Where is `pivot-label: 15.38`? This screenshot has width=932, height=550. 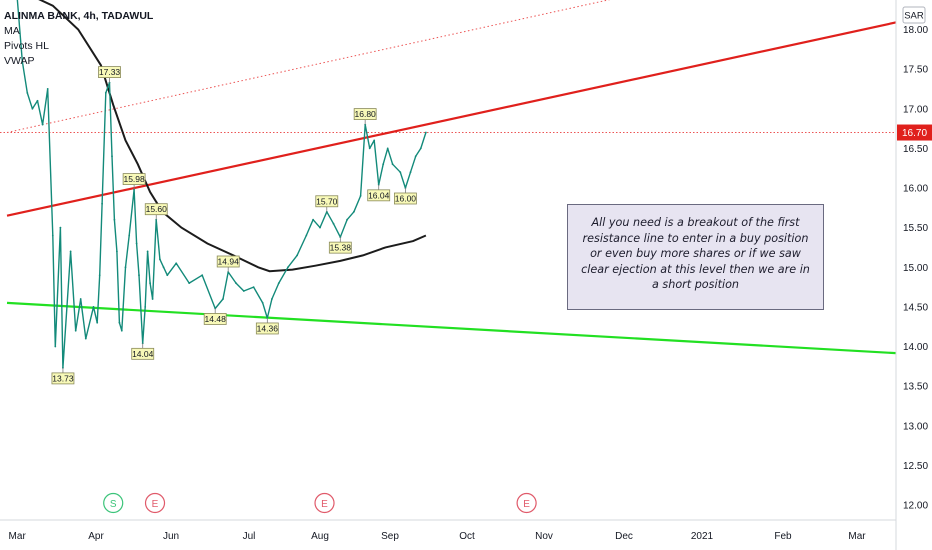
pivot-label: 15.38 is located at coordinates (341, 248).